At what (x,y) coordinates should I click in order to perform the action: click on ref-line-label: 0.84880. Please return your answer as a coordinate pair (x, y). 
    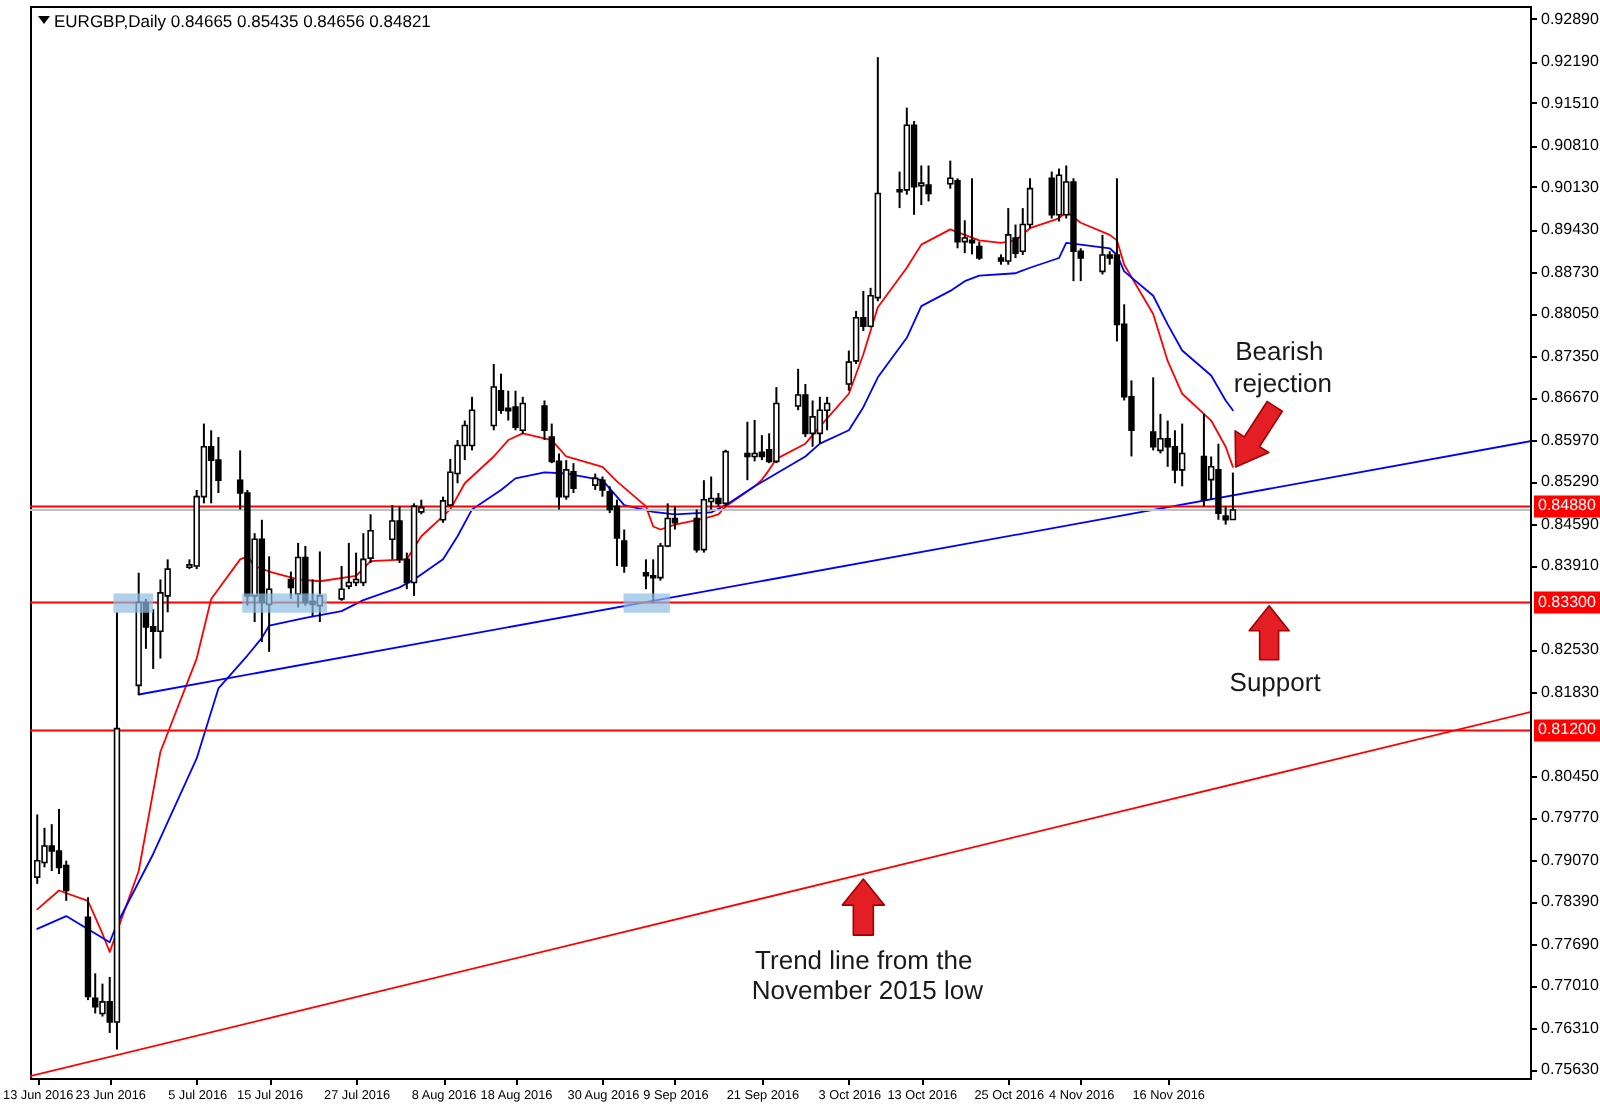
    Looking at the image, I should click on (1567, 505).